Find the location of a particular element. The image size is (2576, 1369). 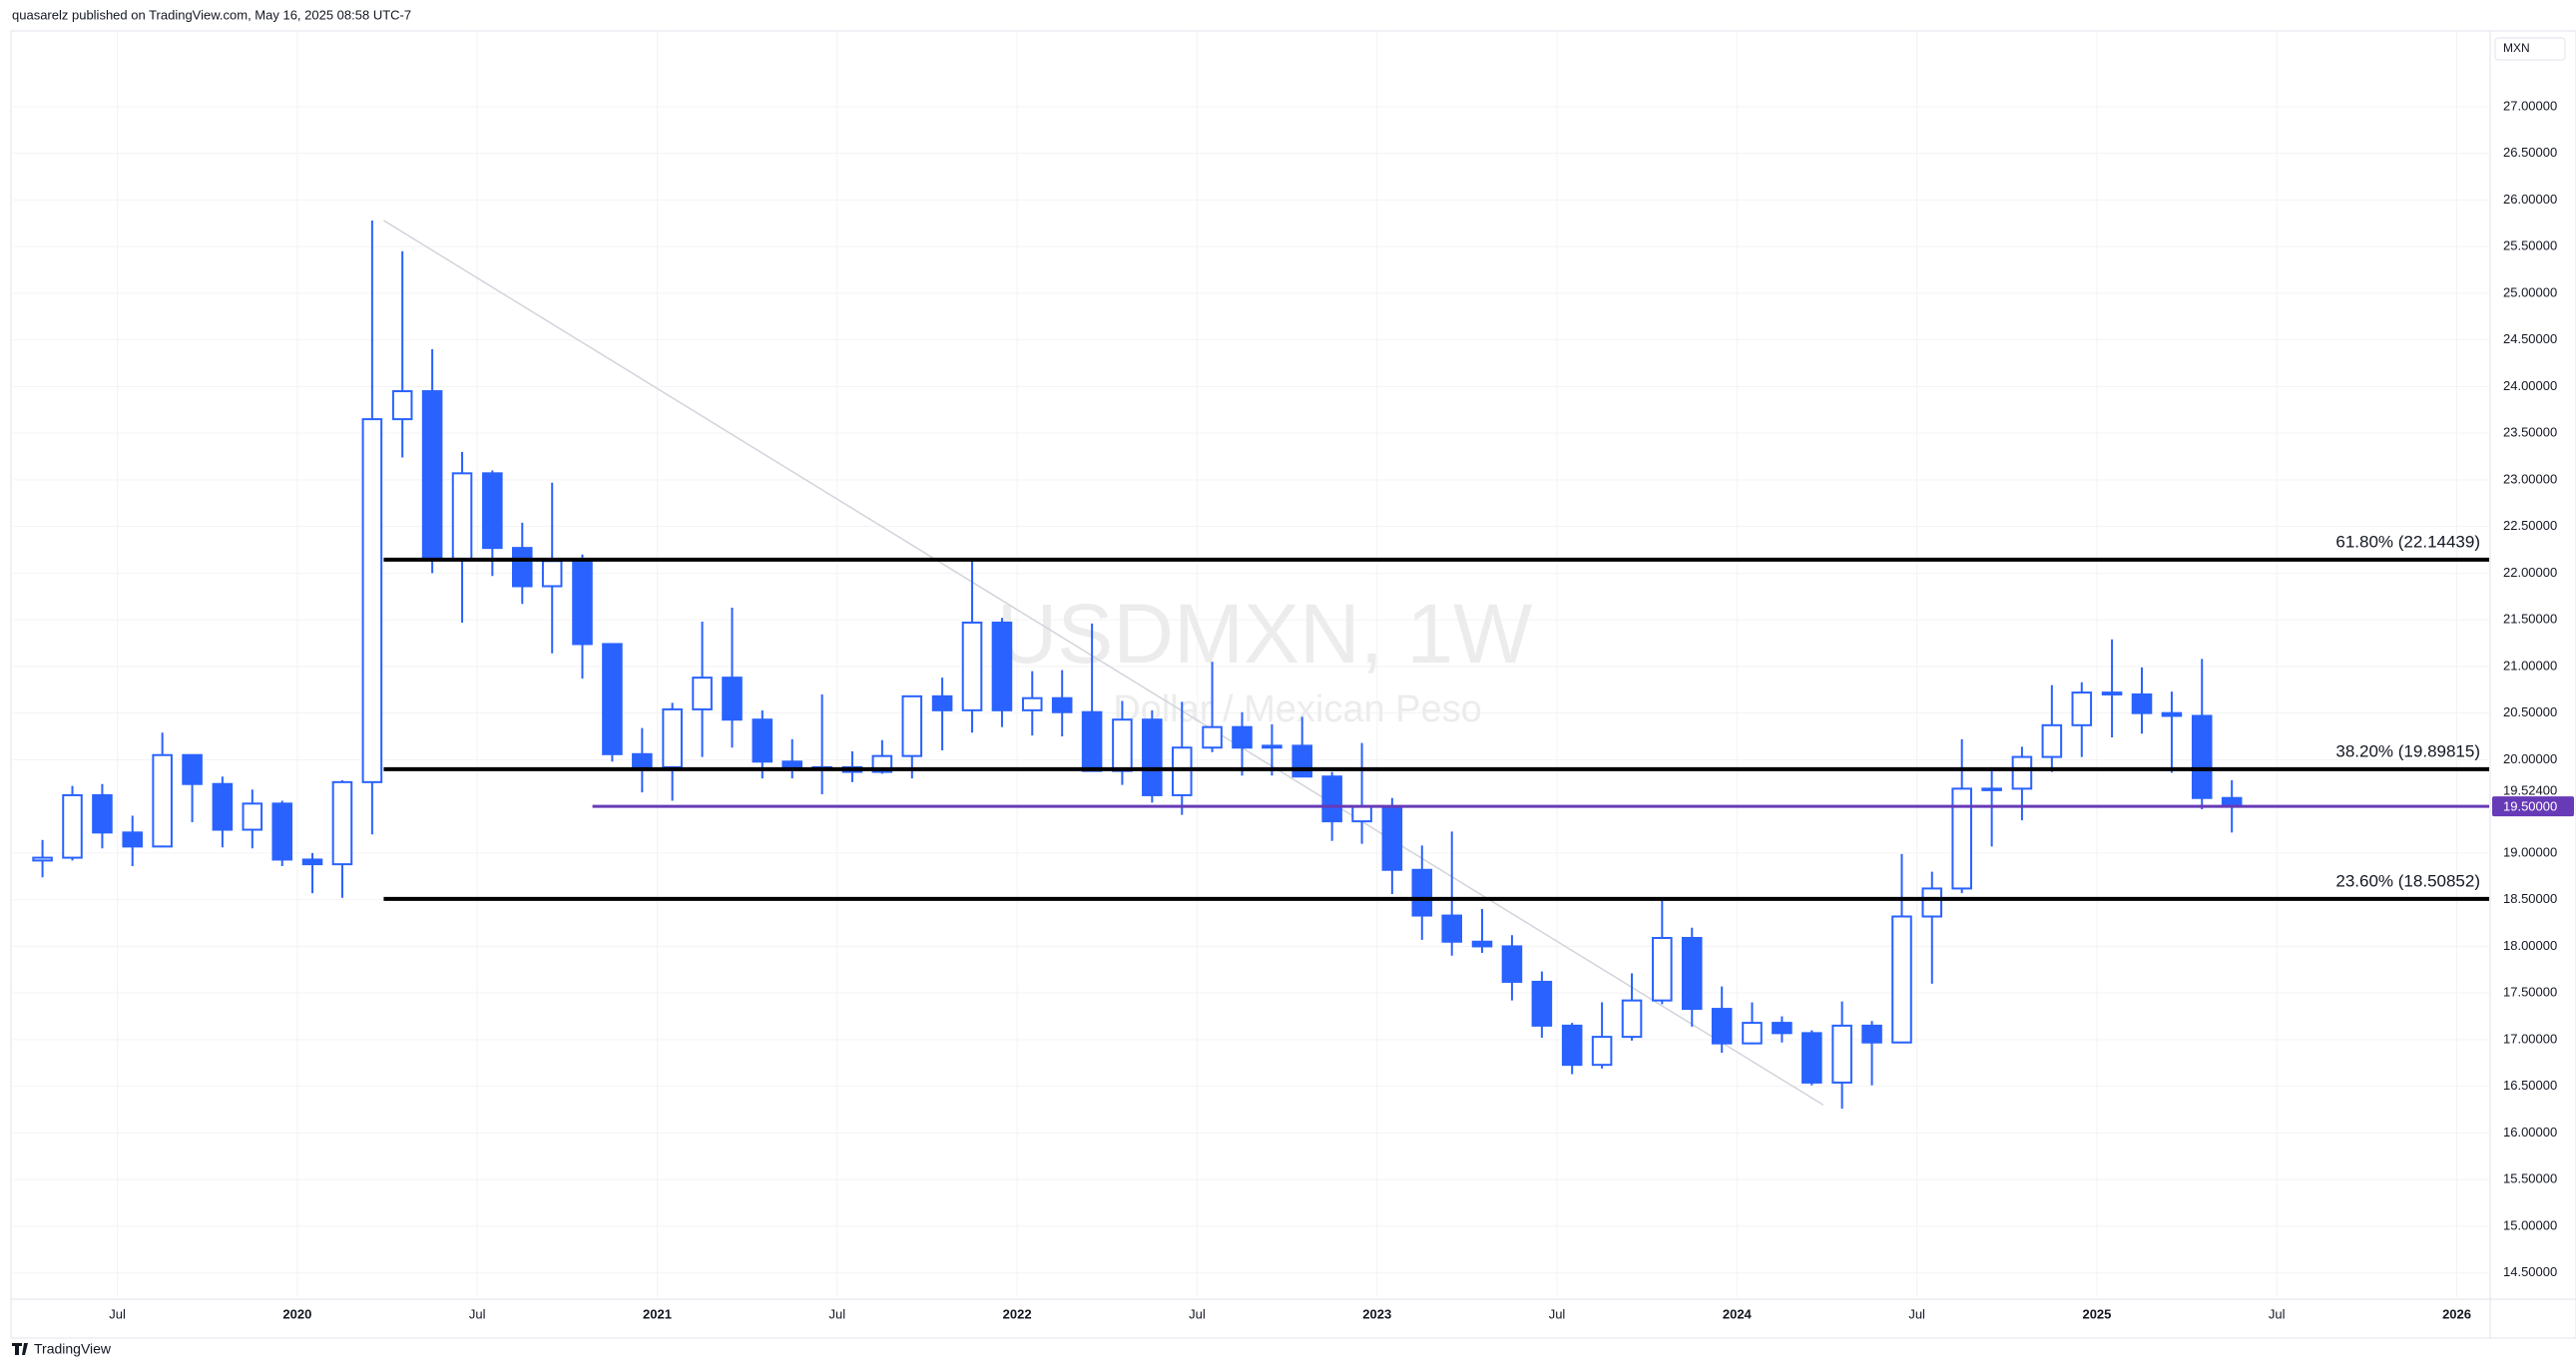

y-tick-label: 26.00000 is located at coordinates (2530, 199).